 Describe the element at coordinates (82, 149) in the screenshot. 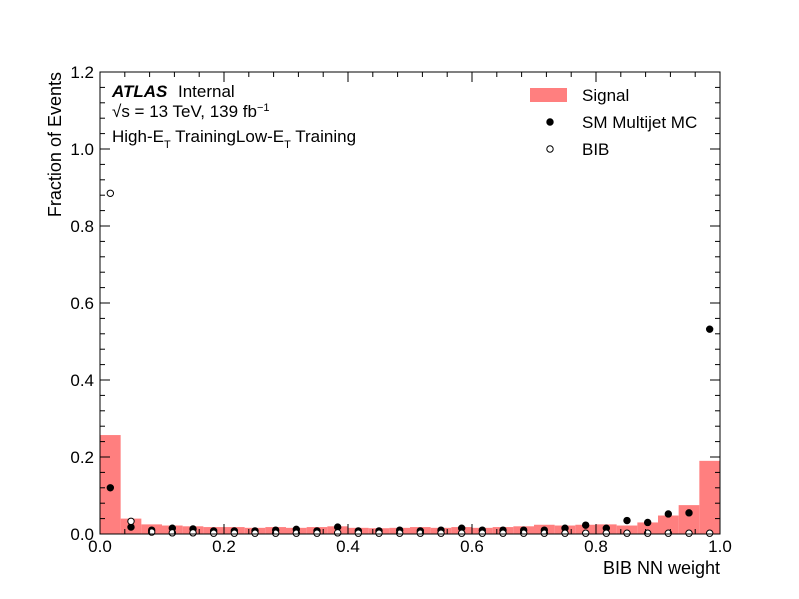

I see `y-tick-label: 1.0` at that location.